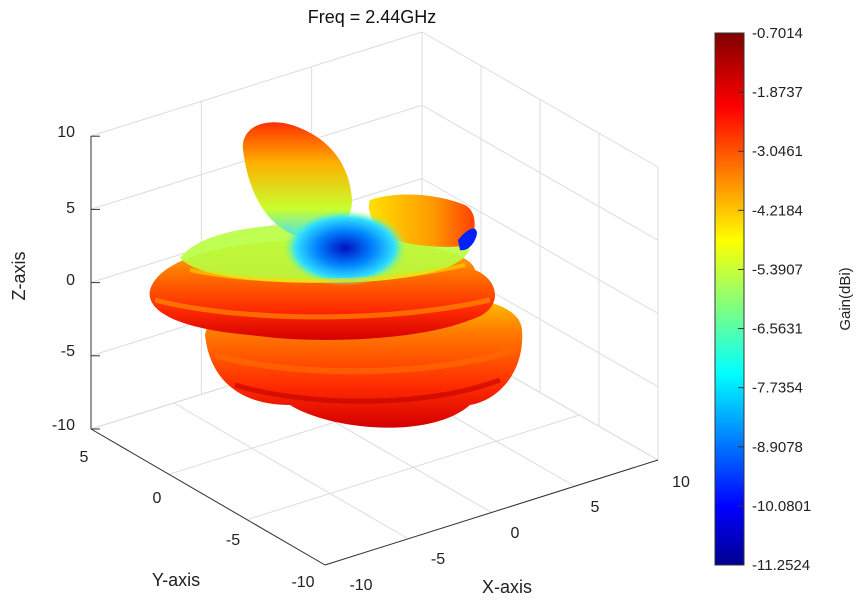 This screenshot has width=859, height=605. Describe the element at coordinates (233, 540) in the screenshot. I see `y-tick-label: -5` at that location.